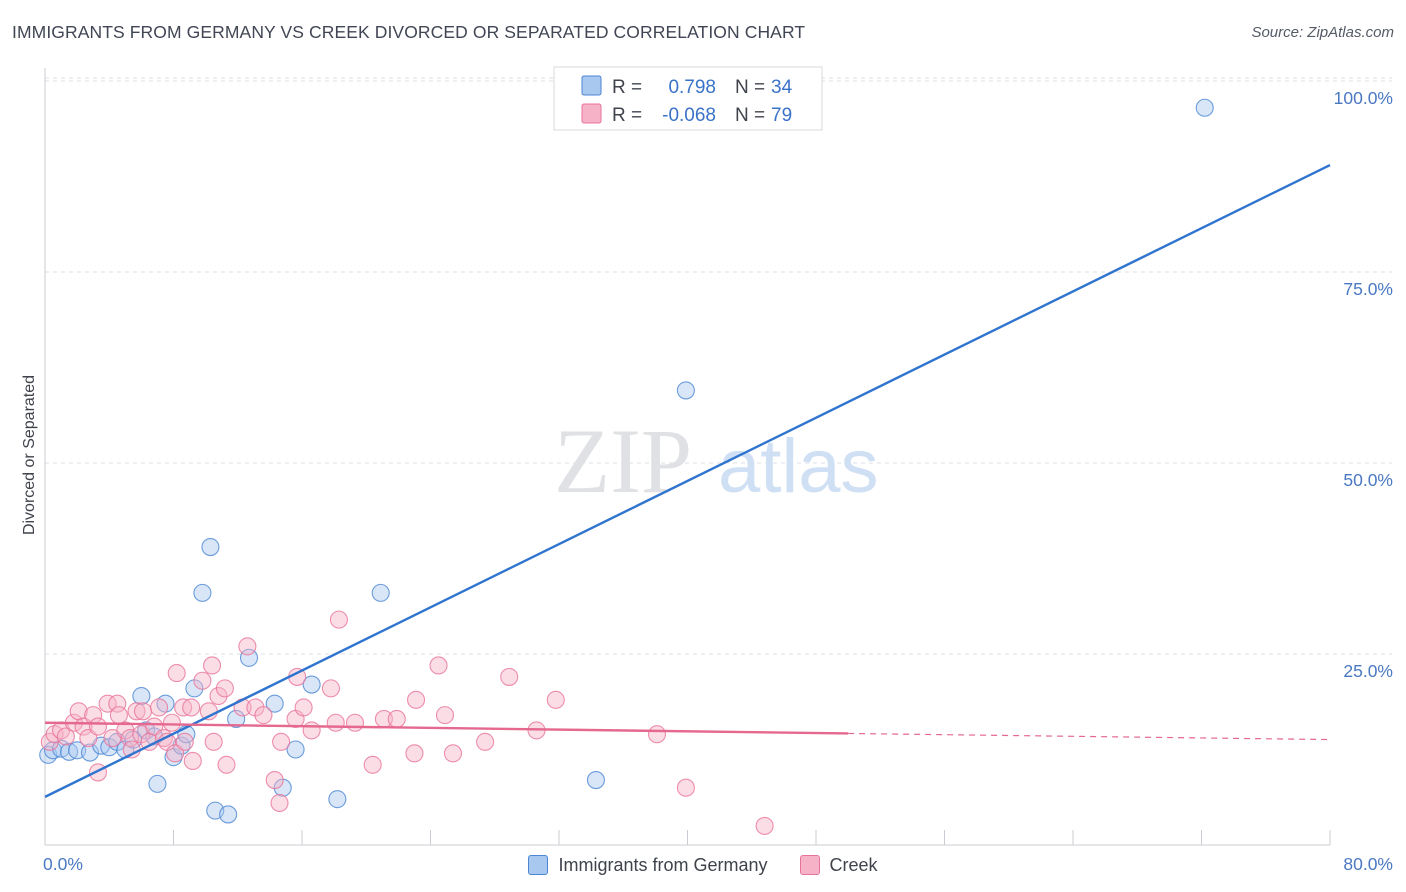 The width and height of the screenshot is (1406, 892). Describe the element at coordinates (798, 466) in the screenshot. I see `watermark-atlas: atlas` at that location.